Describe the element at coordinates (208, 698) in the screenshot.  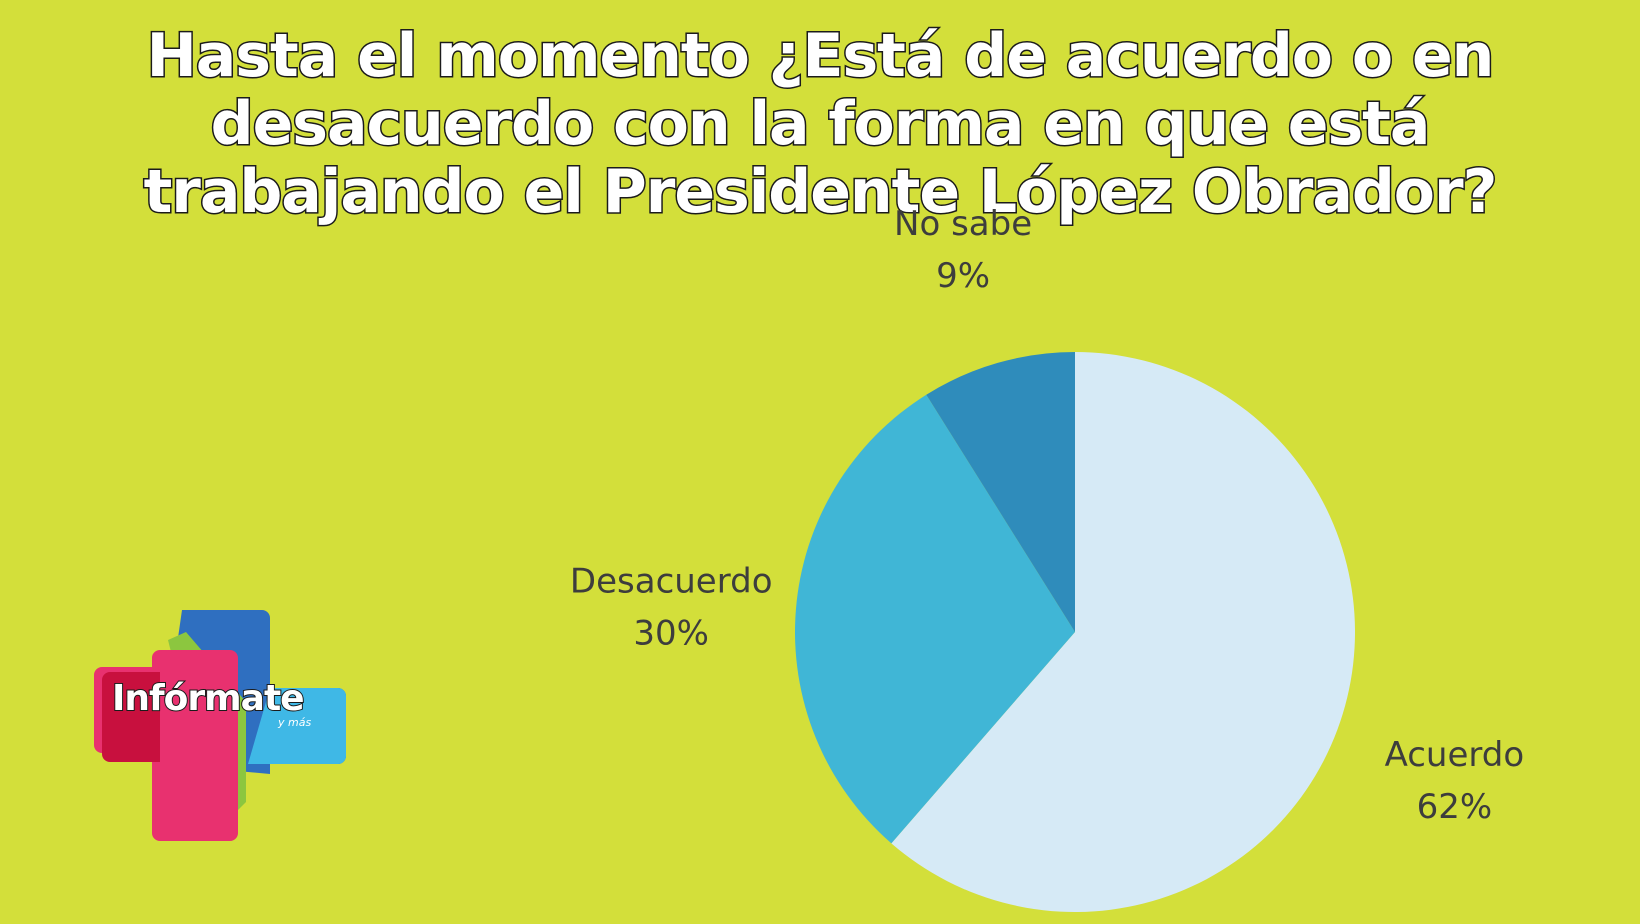
I see `logo-text: Infórmate` at that location.